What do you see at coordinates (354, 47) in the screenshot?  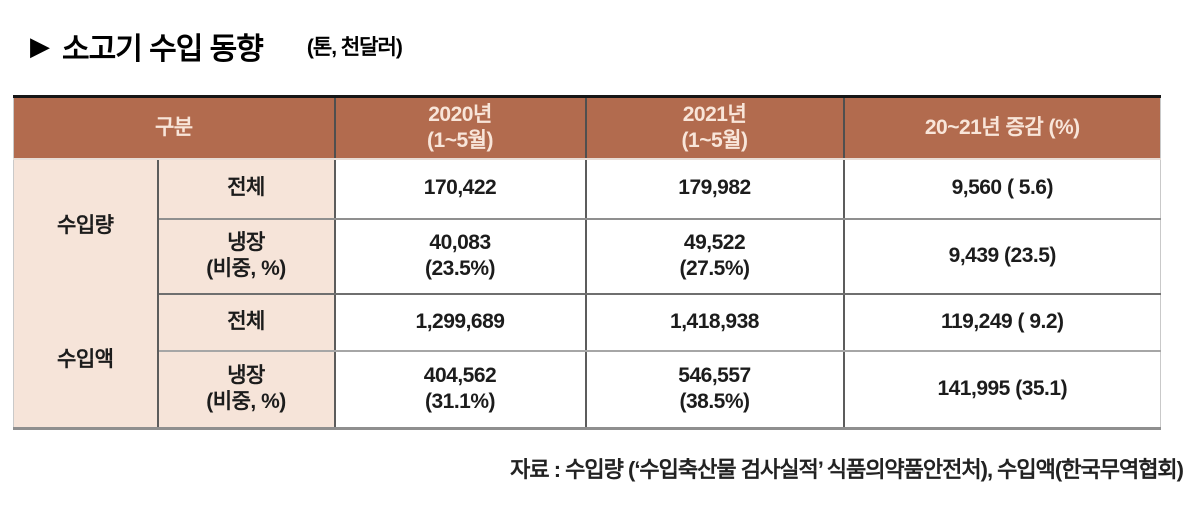 I see `unit-label: (톤, 천달러)` at bounding box center [354, 47].